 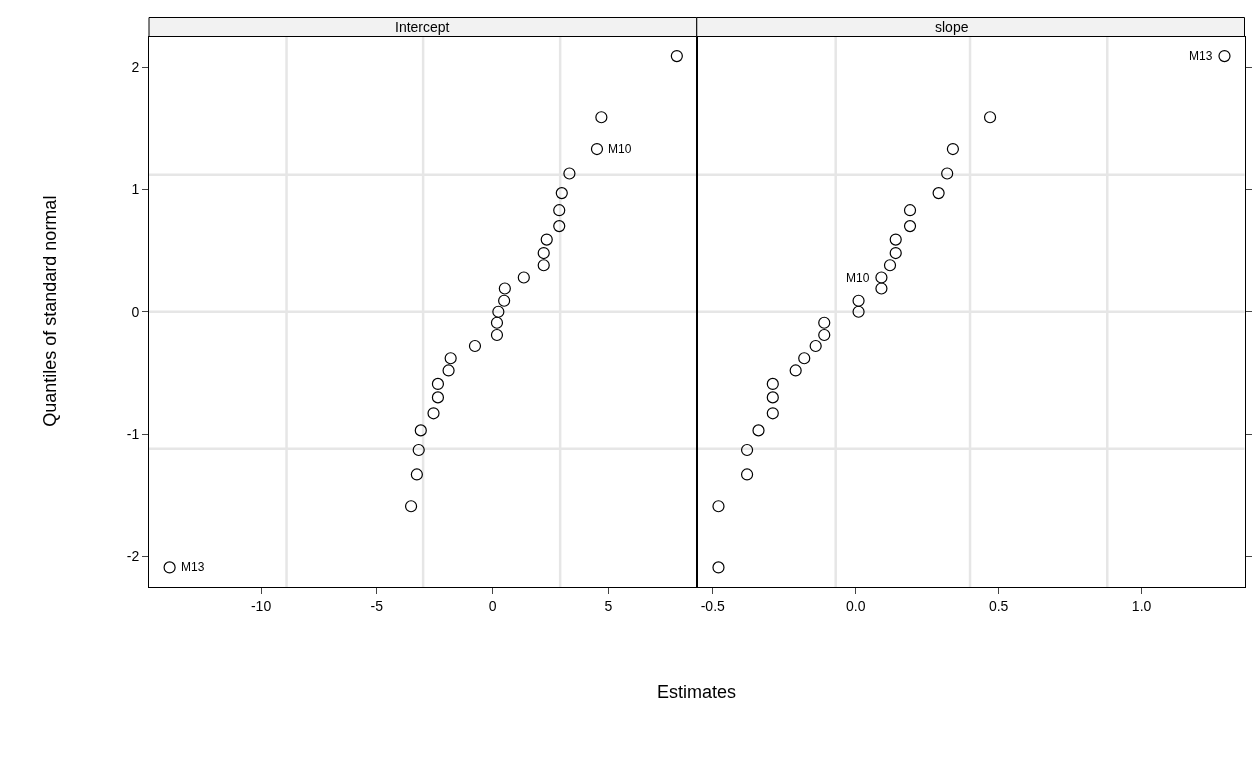 What do you see at coordinates (135, 189) in the screenshot?
I see `y-tick-label: 1` at bounding box center [135, 189].